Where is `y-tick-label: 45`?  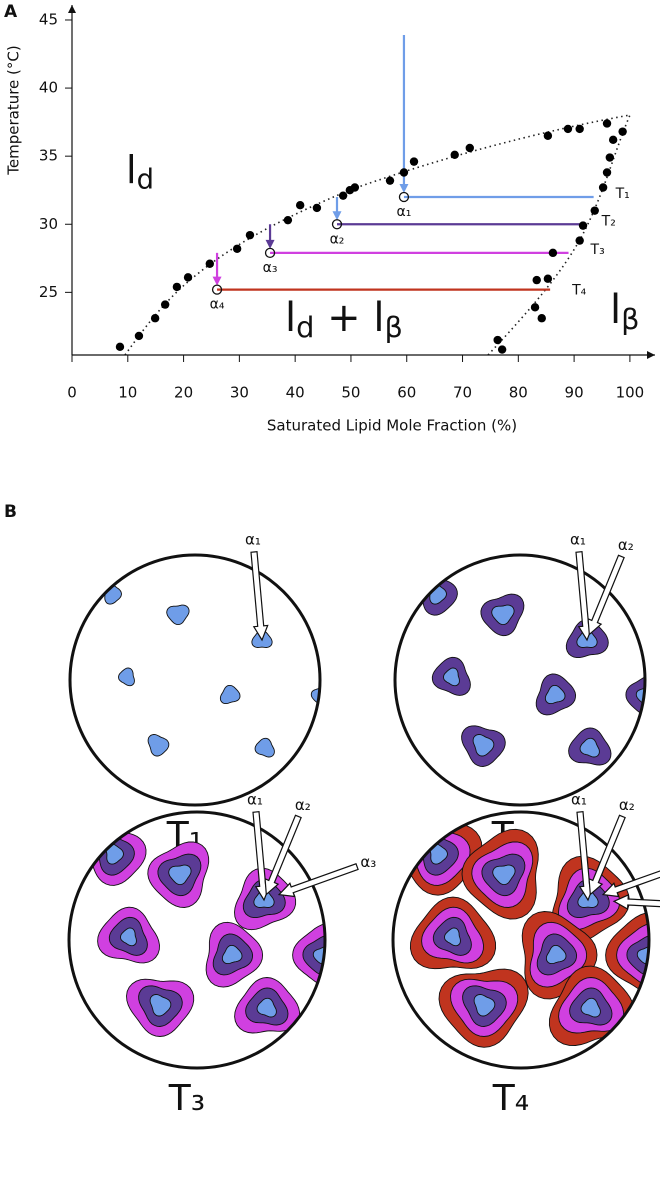
y-tick-label: 45 is located at coordinates (48, 19).